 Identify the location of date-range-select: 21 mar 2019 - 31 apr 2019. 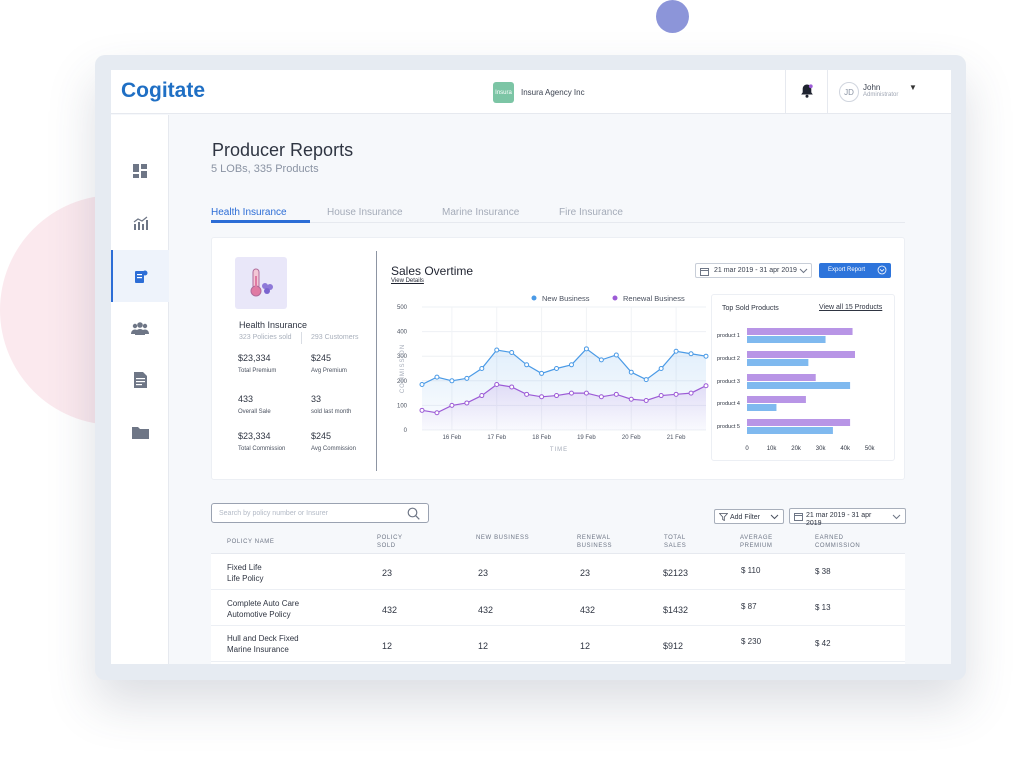
(753, 270).